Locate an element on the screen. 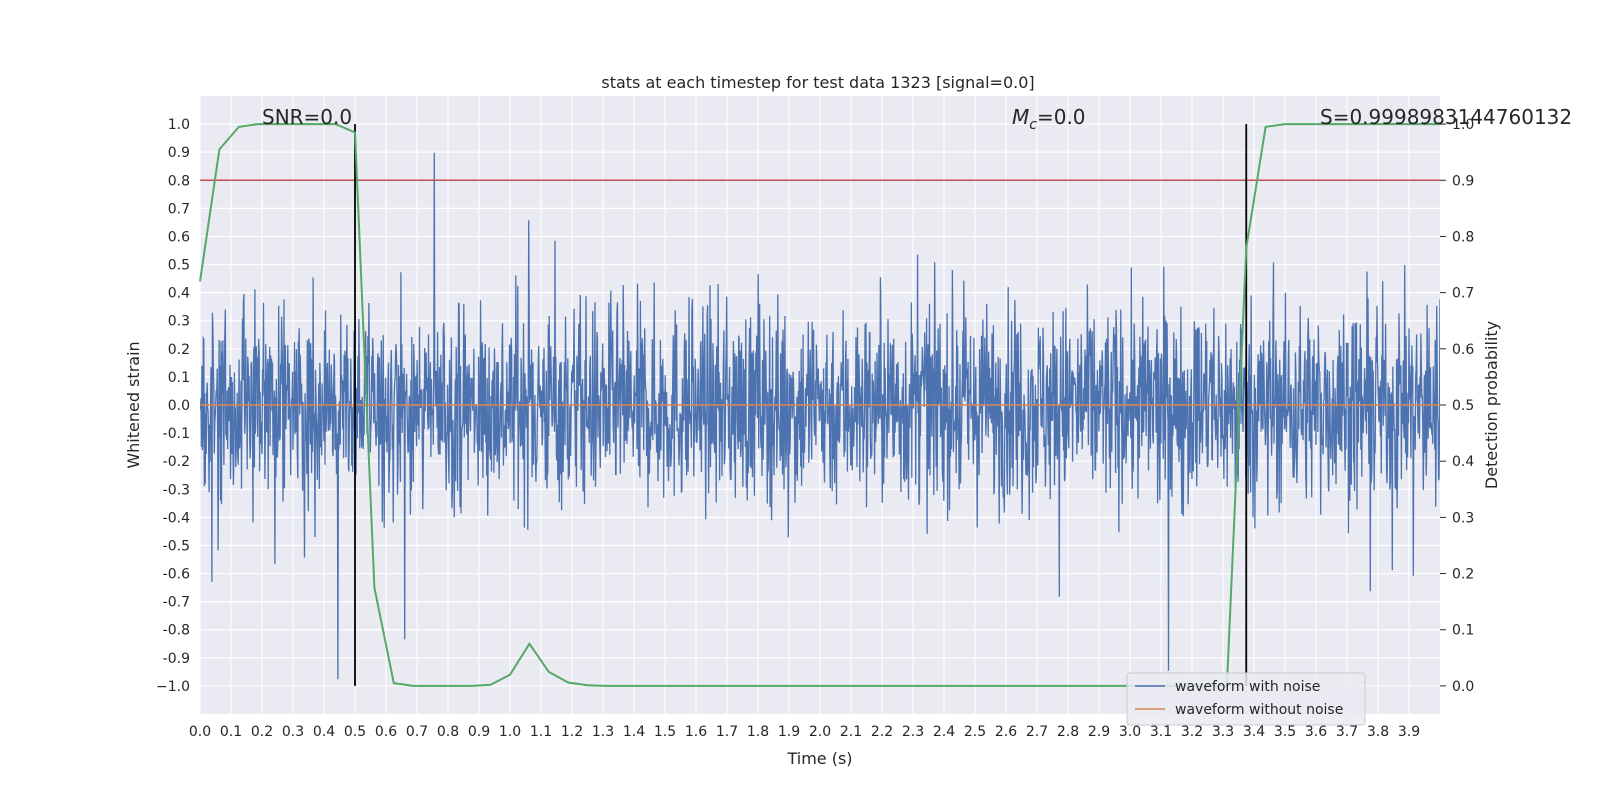 This screenshot has height=800, width=1600. right-y-tick-label: 0.9 is located at coordinates (1463, 181).